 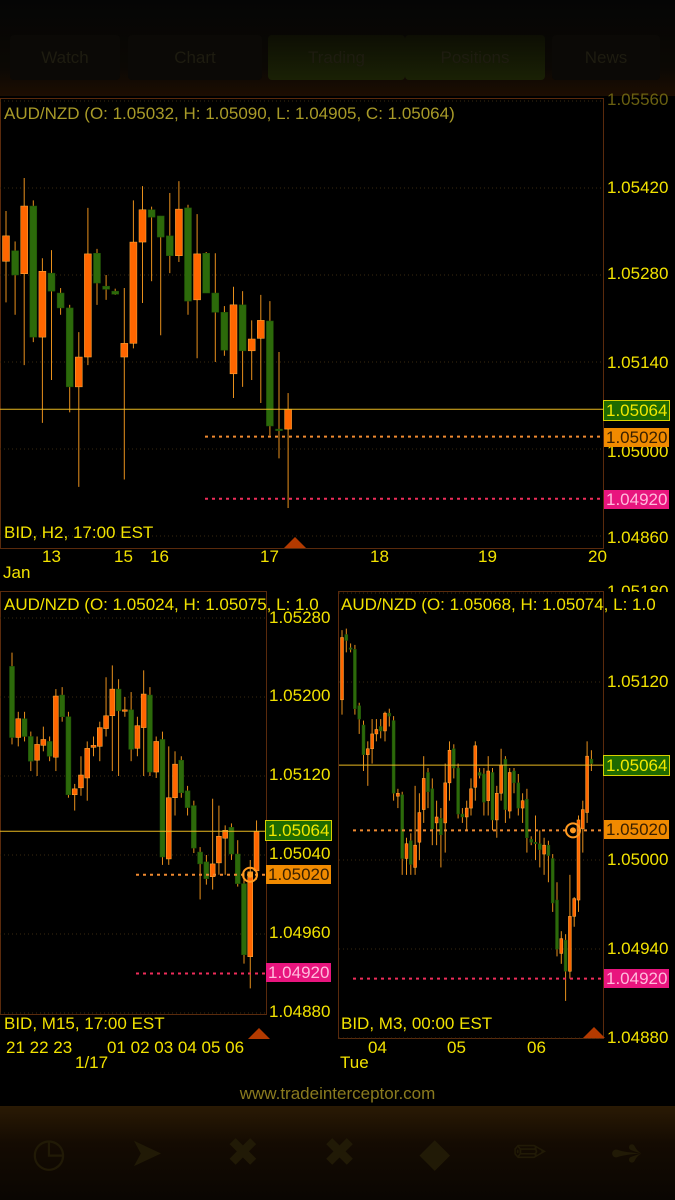 What do you see at coordinates (536, 1047) in the screenshot?
I see `x-tick: 06` at bounding box center [536, 1047].